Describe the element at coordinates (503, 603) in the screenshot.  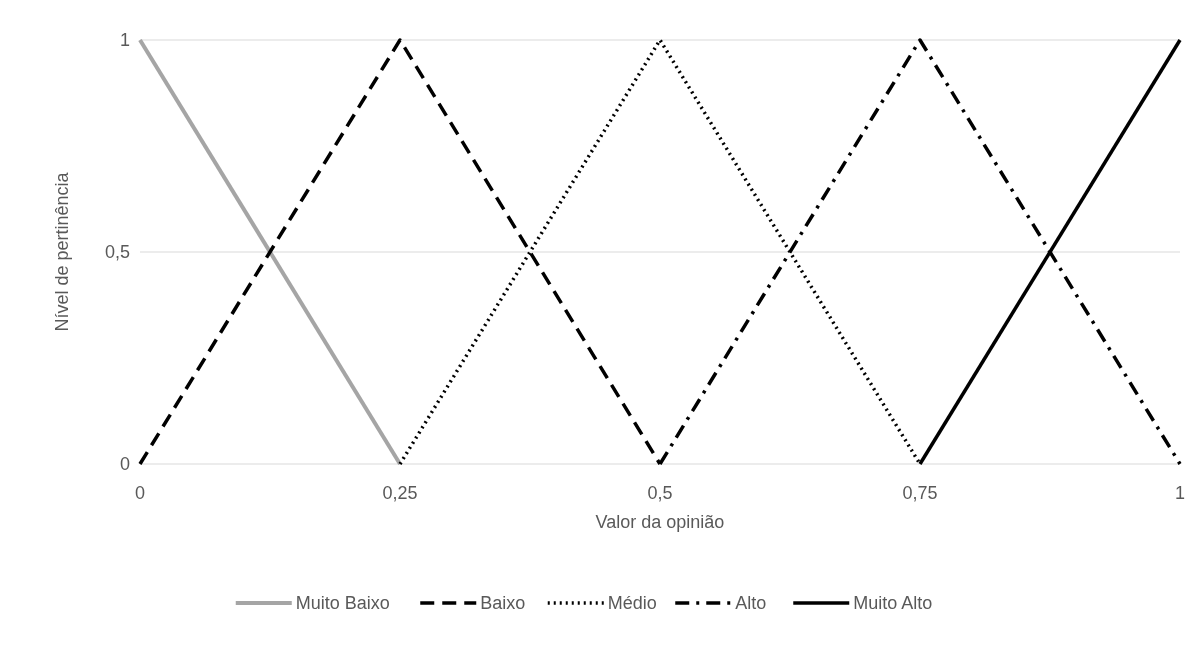
I see `legend-label: Baixo` at that location.